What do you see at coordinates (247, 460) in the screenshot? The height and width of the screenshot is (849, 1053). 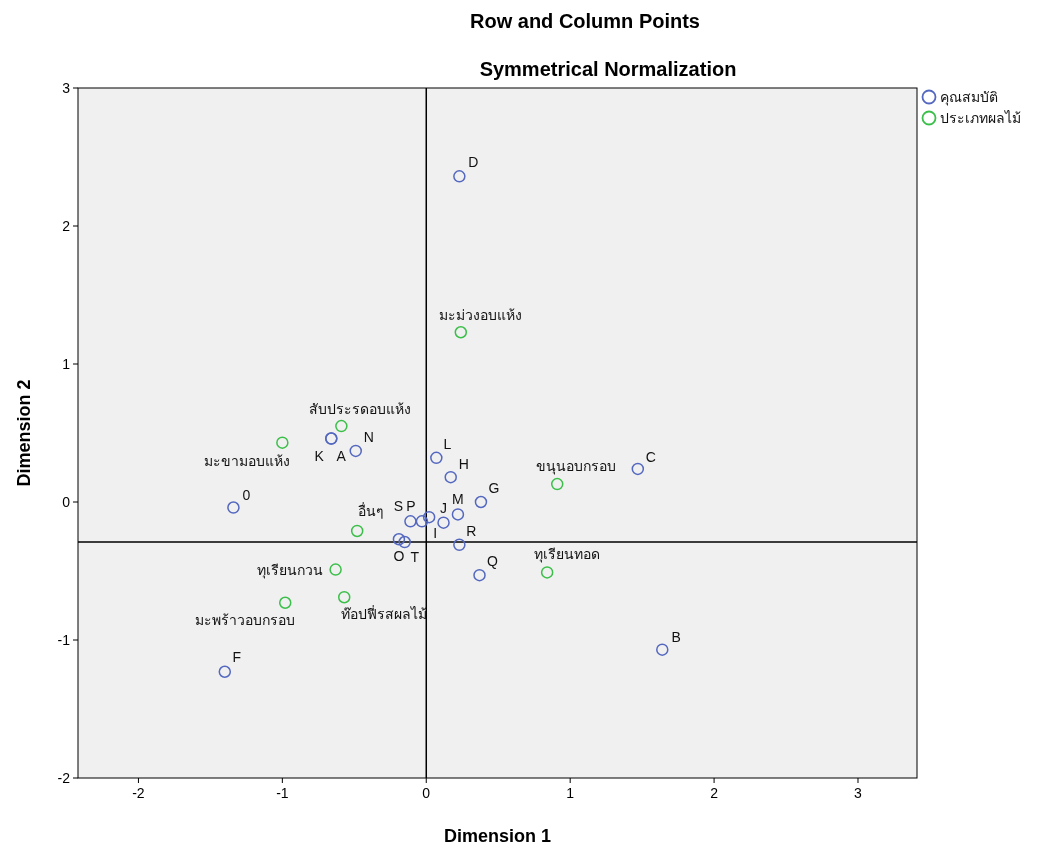 I see `data-label: มะขามอบแห้ง` at bounding box center [247, 460].